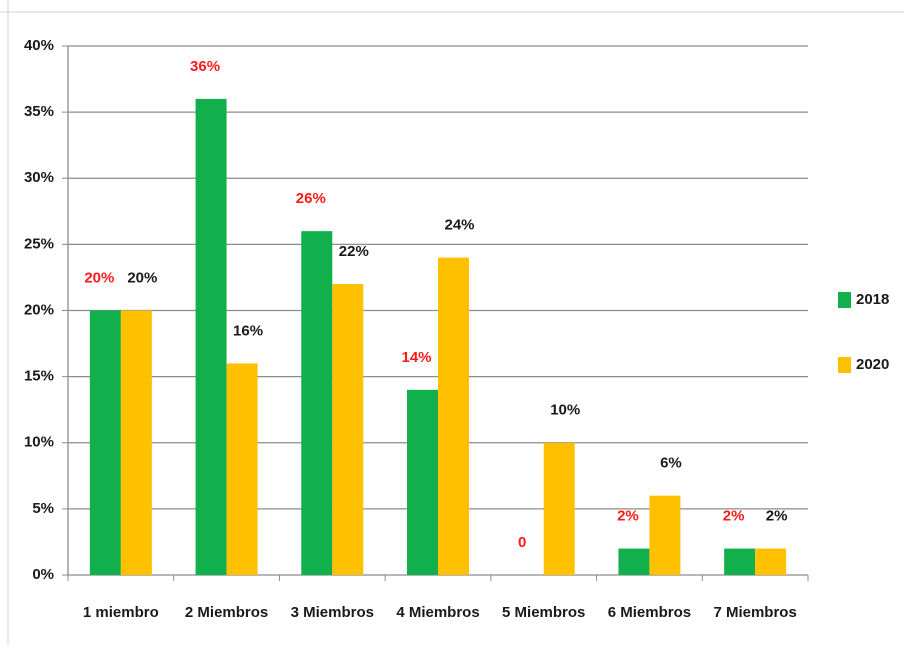 The width and height of the screenshot is (904, 650). I want to click on value-label: 26%, so click(311, 198).